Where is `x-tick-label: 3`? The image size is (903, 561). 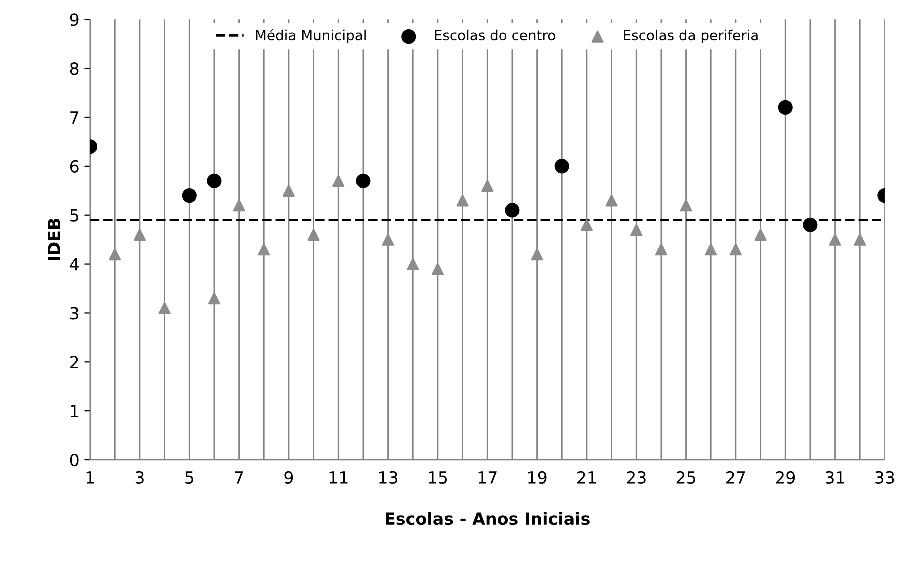 x-tick-label: 3 is located at coordinates (140, 477).